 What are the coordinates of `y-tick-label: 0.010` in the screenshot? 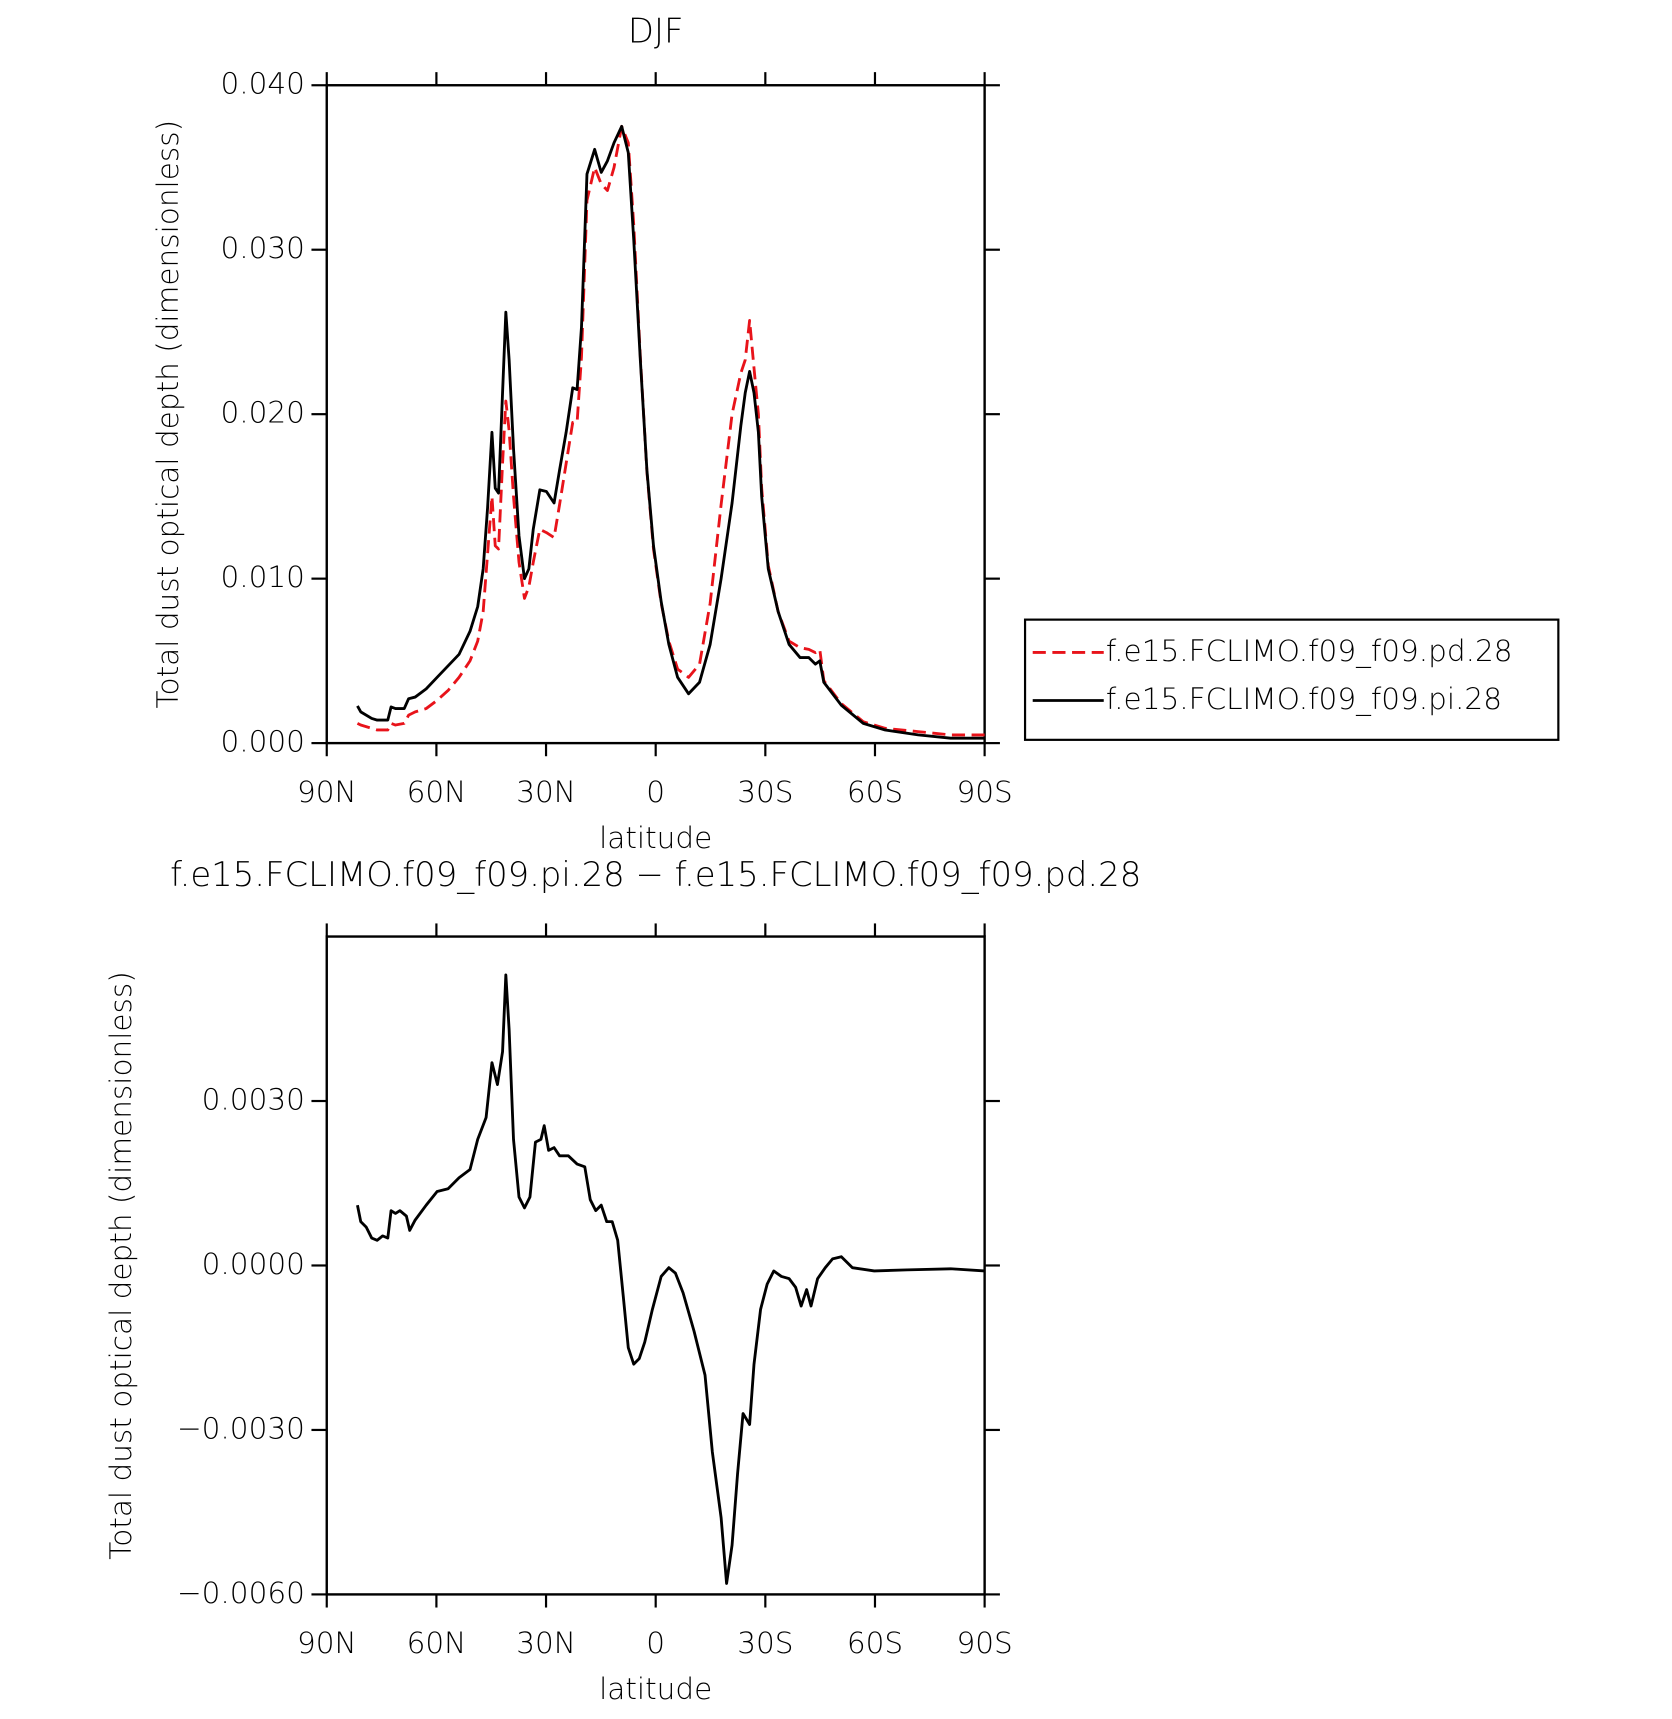 It's located at (262, 577).